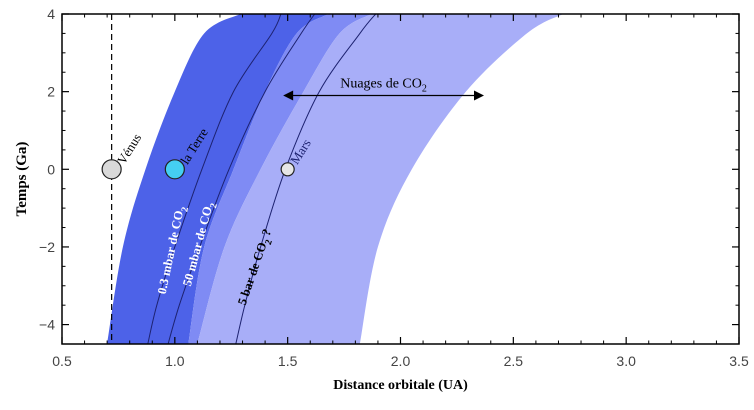  Describe the element at coordinates (478, 95) in the screenshot. I see `clouds-arrow-right-head` at that location.